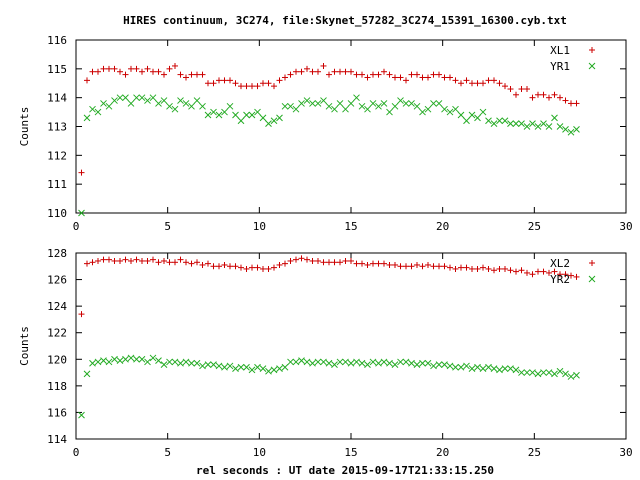 This screenshot has width=640, height=480. Describe the element at coordinates (57, 213) in the screenshot. I see `y-tick-label: 110` at that location.